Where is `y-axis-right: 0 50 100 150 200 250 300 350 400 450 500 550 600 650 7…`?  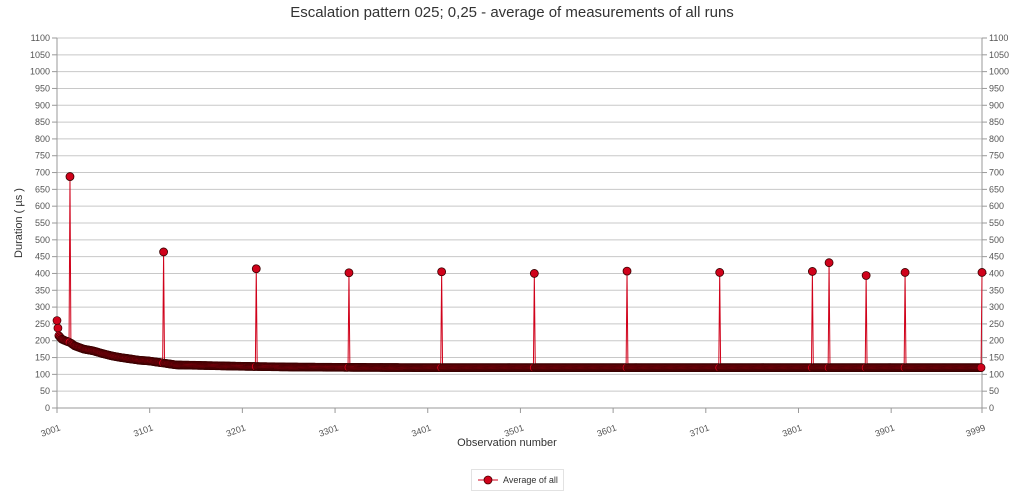
y-axis-right: 0 50 100 150 200 250 300 350 400 450 500 550 600 650 7… is located at coordinates (995, 223).